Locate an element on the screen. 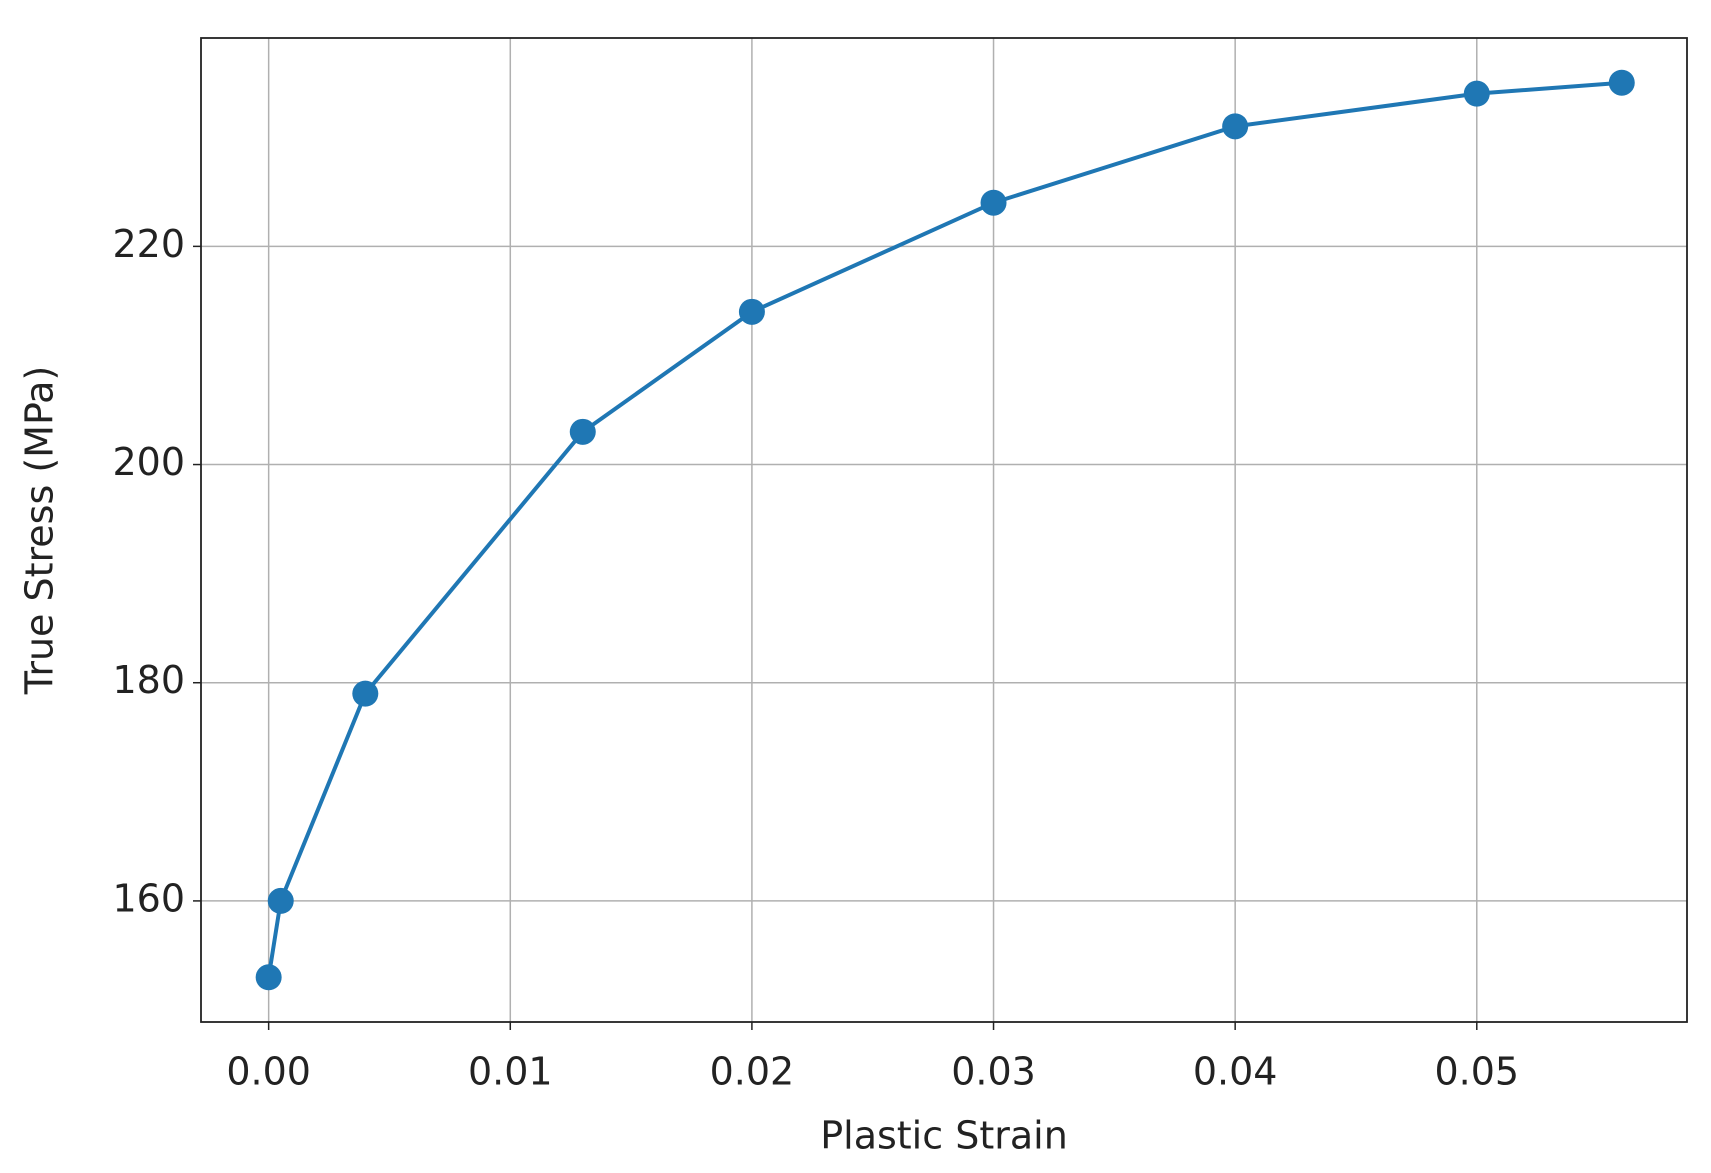 This screenshot has height=1173, width=1711. x-tick-label: 0.02 is located at coordinates (752, 1072).